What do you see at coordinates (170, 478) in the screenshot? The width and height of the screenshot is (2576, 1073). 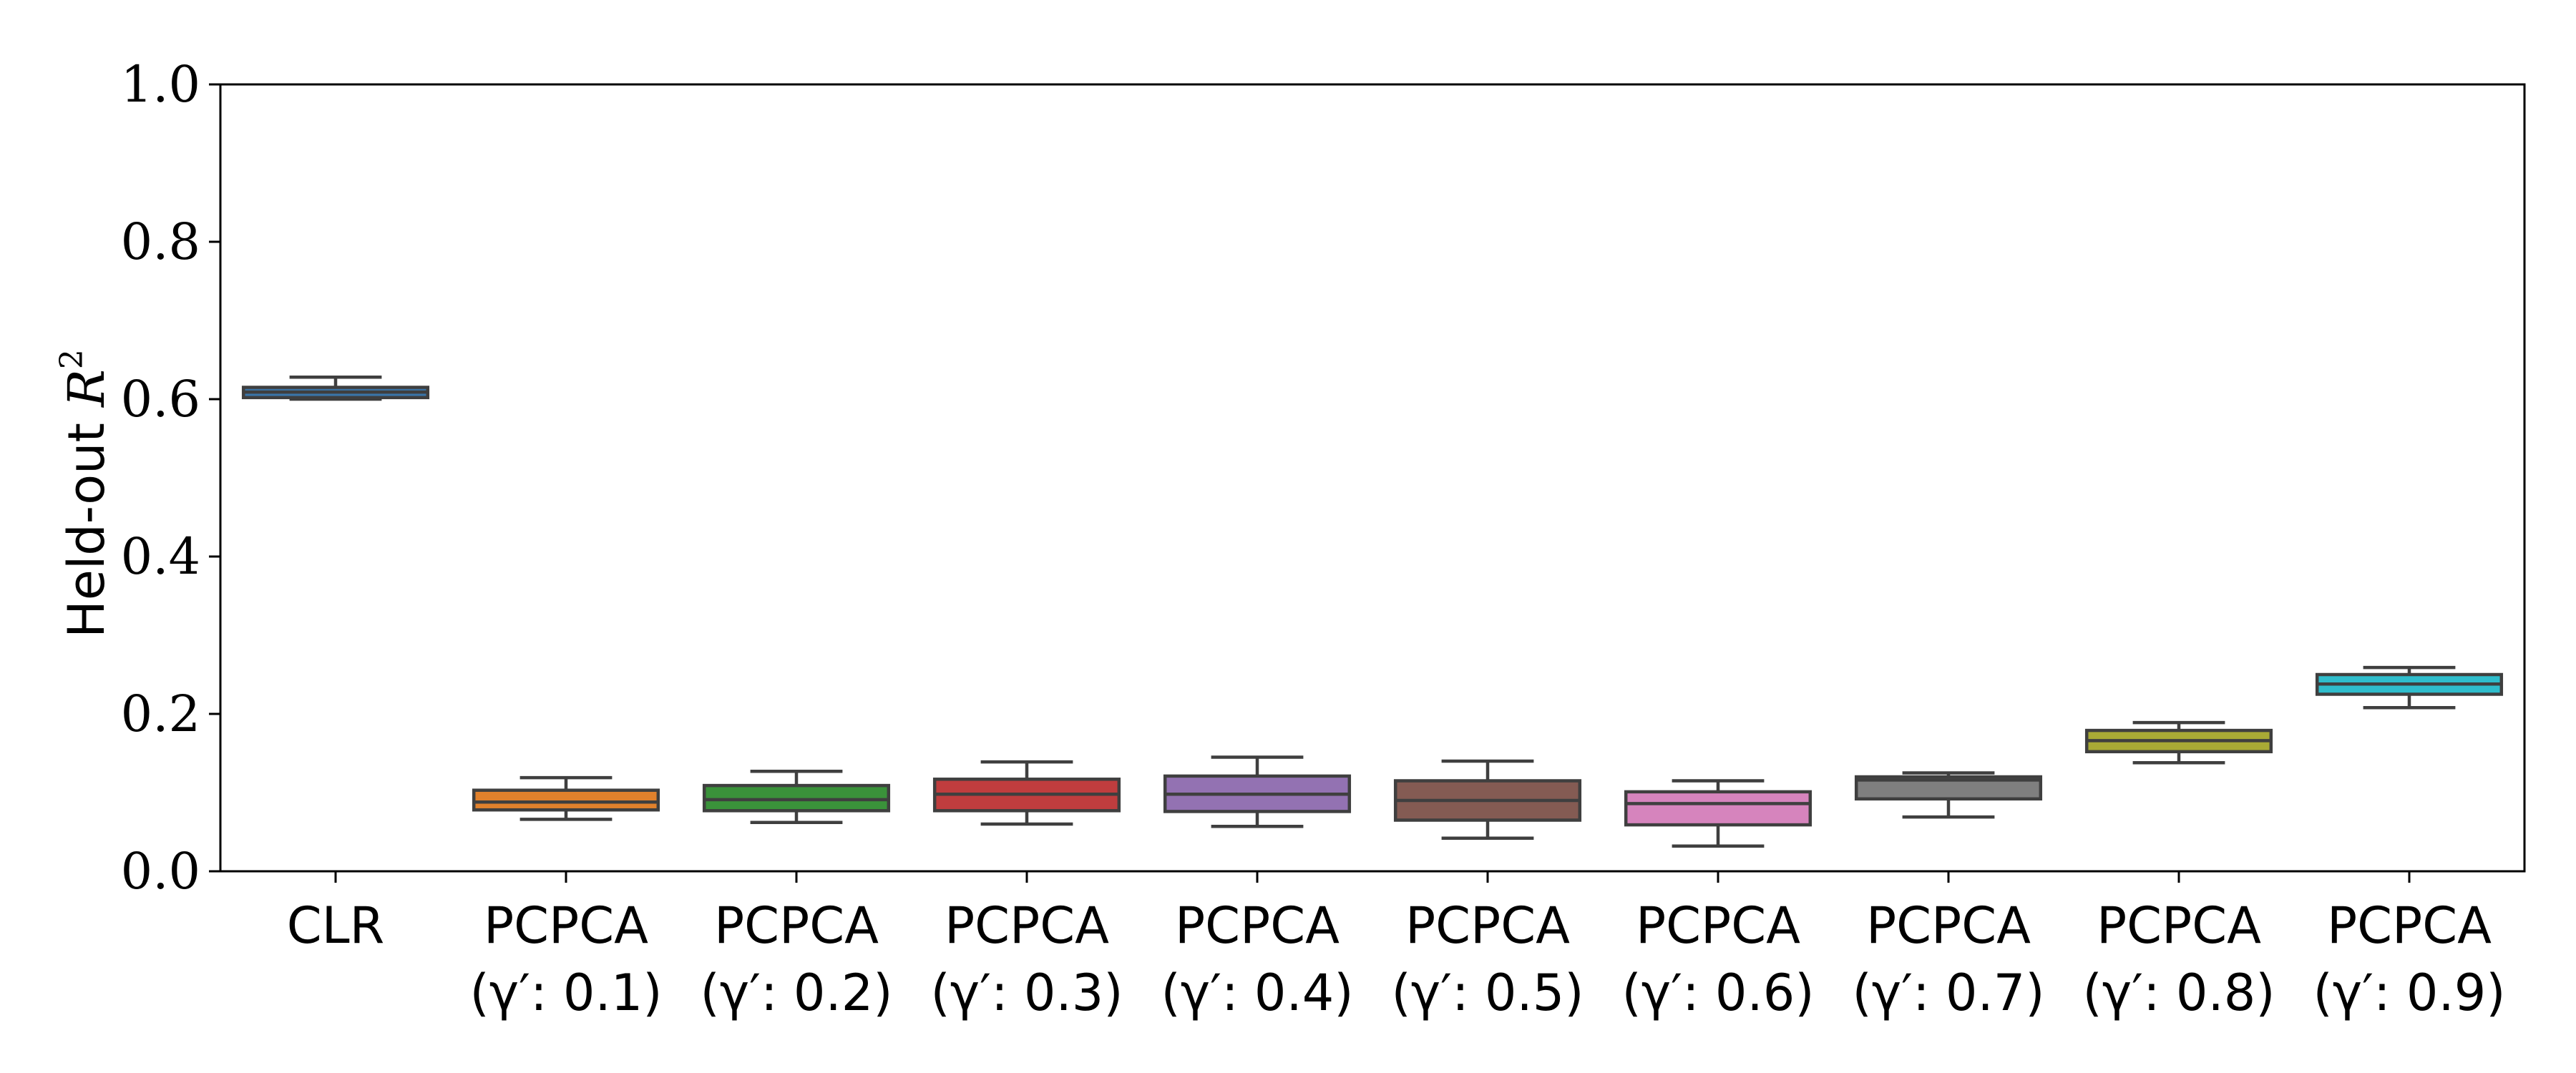 I see `y-axis-ticks: 0.0 0.2 0.4 0.6 0.8 1.0` at bounding box center [170, 478].